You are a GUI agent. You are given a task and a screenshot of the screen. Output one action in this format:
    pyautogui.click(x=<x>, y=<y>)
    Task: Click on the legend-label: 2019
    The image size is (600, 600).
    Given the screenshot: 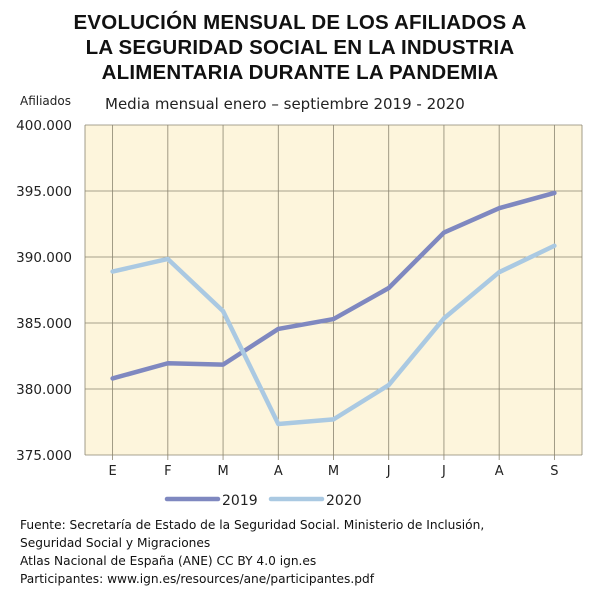 What is the action you would take?
    pyautogui.click(x=240, y=501)
    